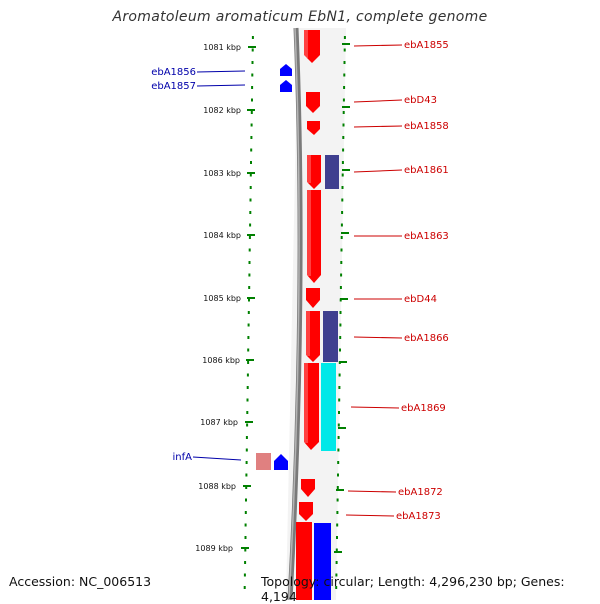 This screenshot has width=600, height=604. I want to click on gene-arrow-ebA1869, so click(311, 406).